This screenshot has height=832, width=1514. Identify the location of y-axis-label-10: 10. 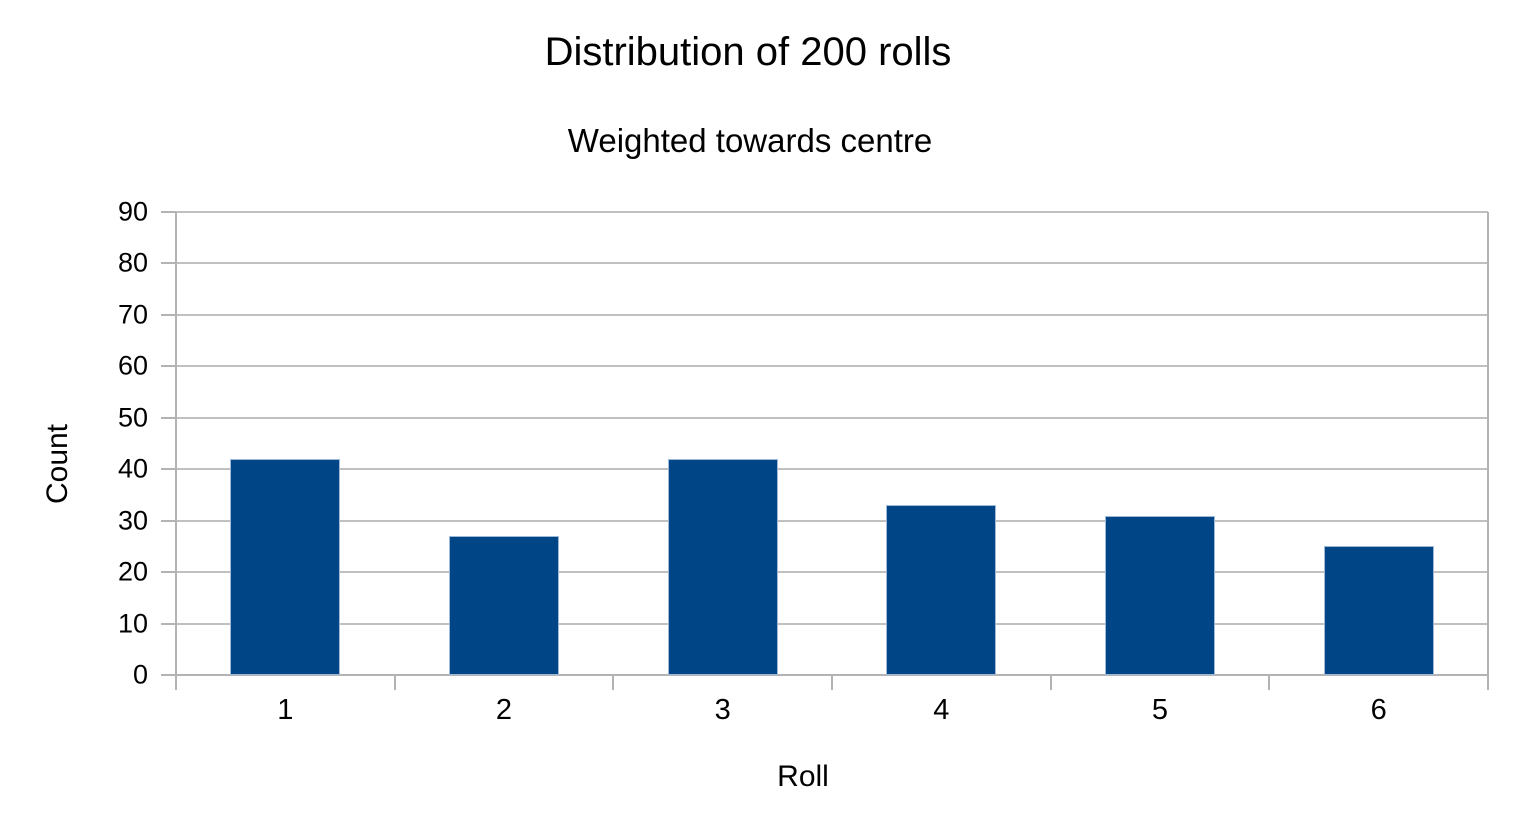
(132, 623).